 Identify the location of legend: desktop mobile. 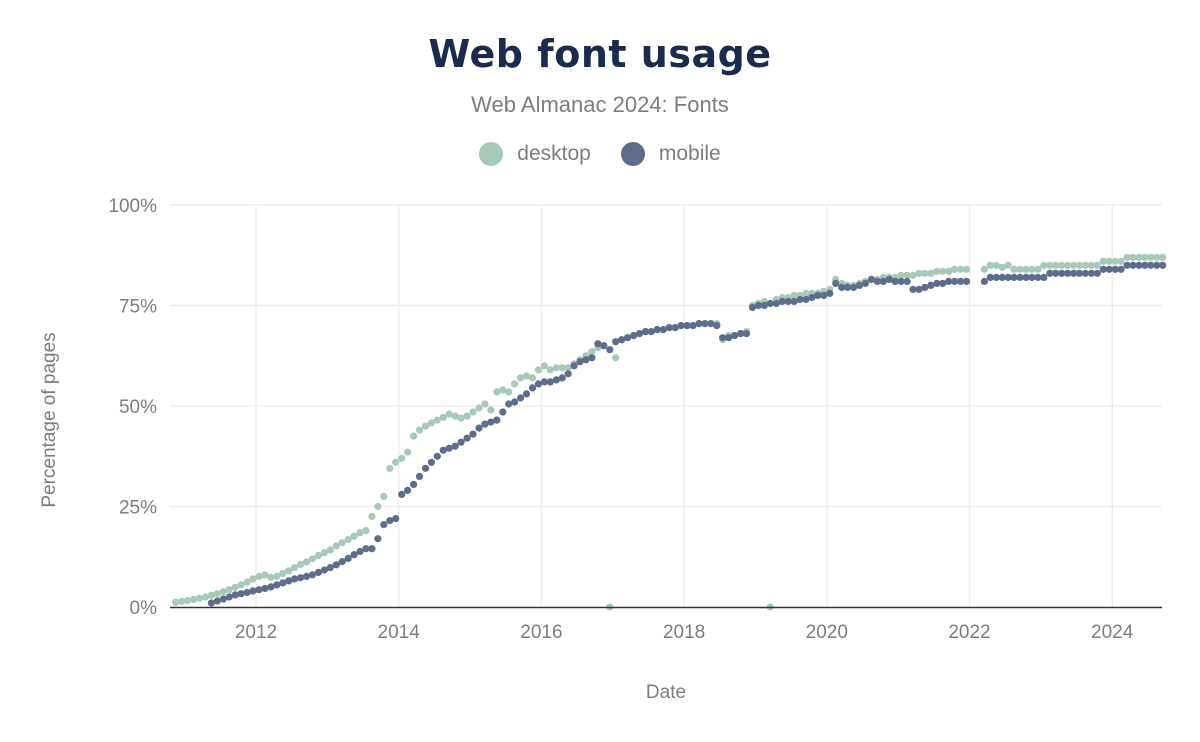
(600, 154).